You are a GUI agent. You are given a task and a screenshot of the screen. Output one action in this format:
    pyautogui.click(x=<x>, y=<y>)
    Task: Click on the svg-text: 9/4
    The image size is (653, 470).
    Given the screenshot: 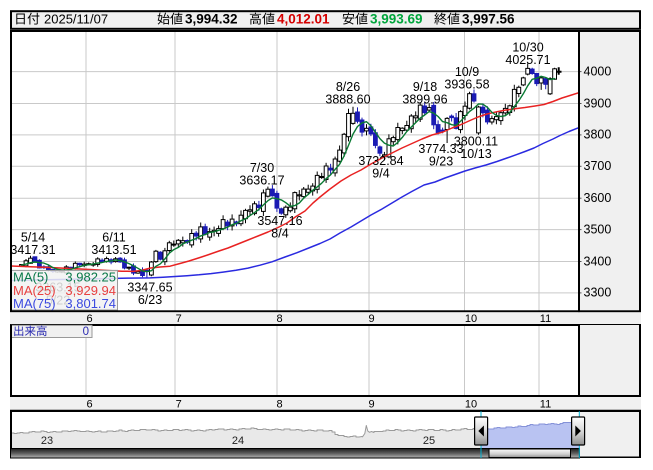 What is the action you would take?
    pyautogui.click(x=380, y=173)
    